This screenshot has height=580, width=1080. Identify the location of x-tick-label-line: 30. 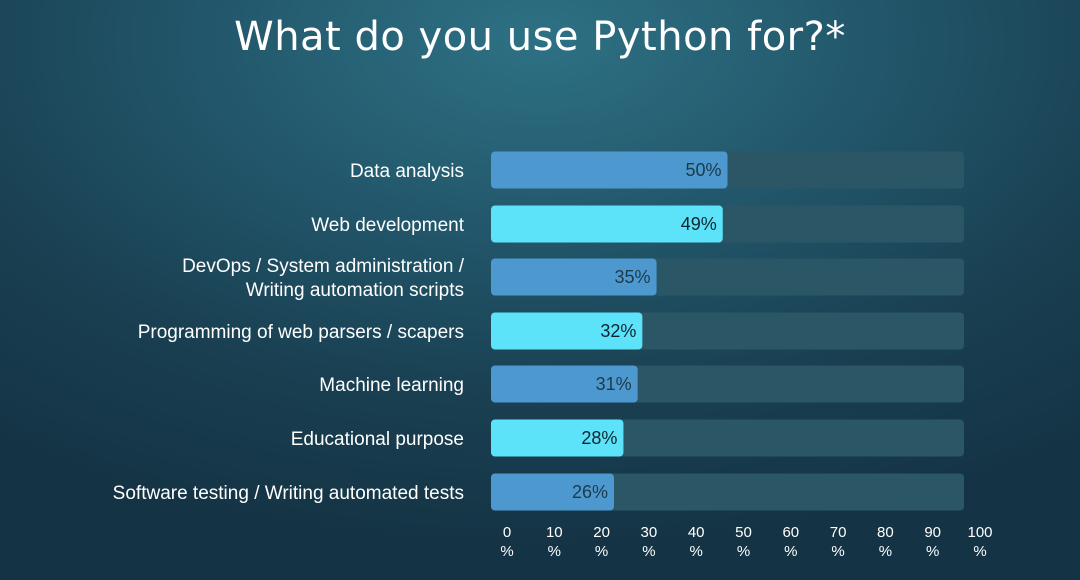
(649, 532).